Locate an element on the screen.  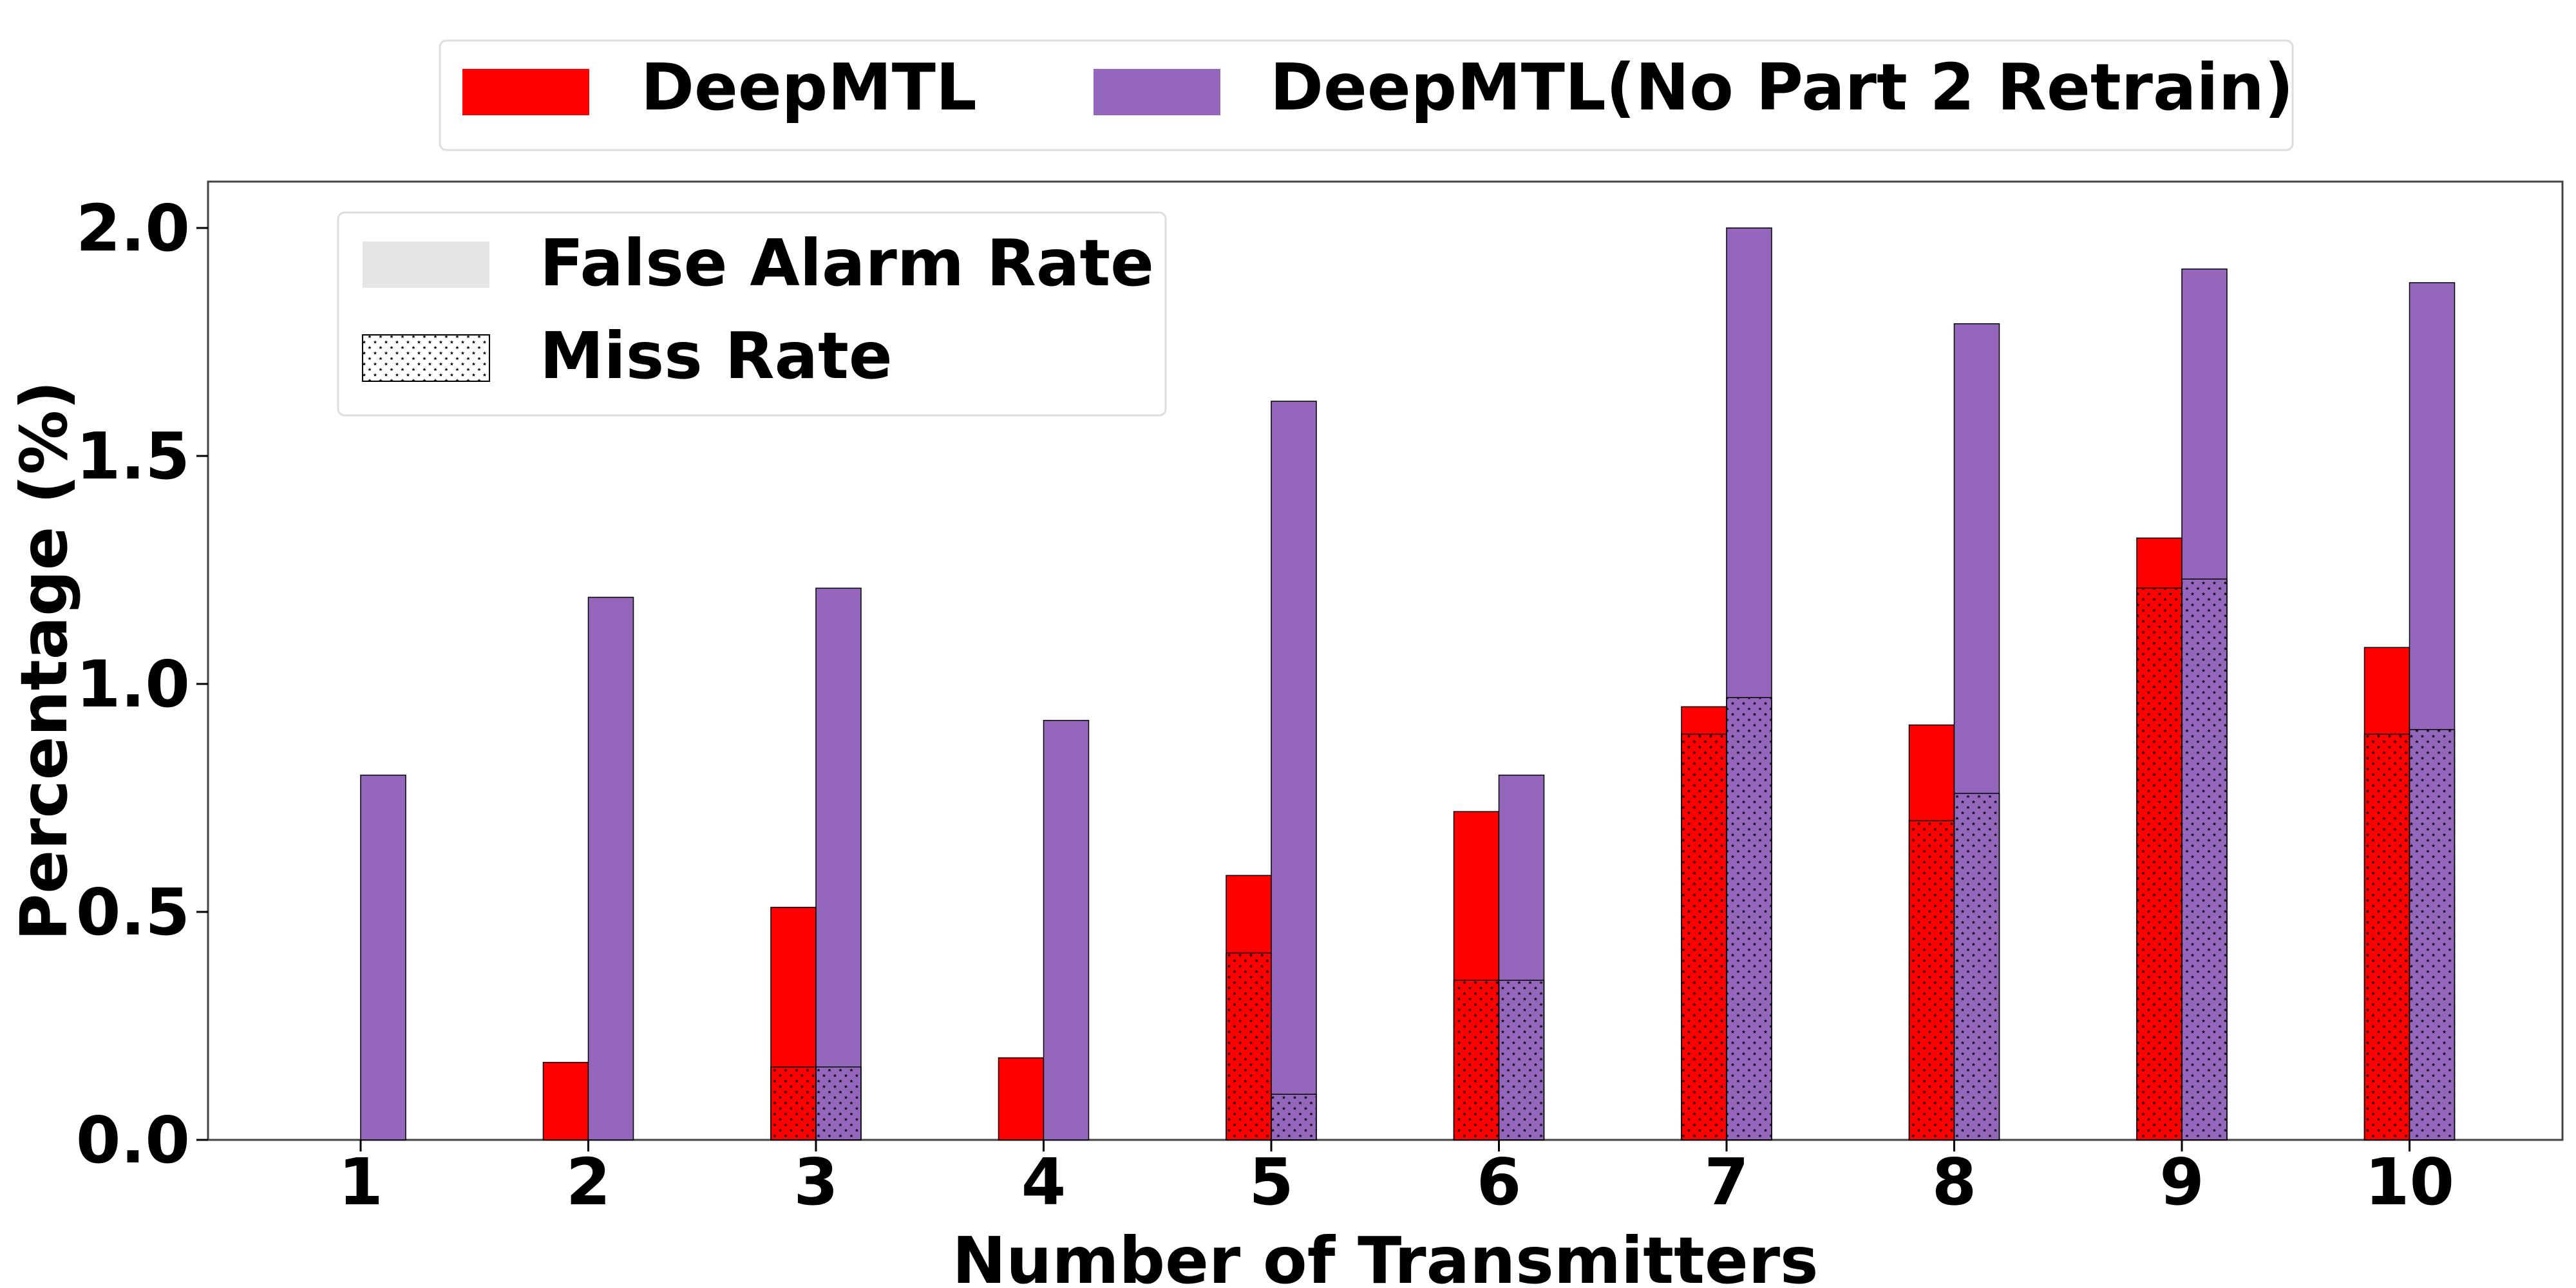
x-tick-label: 9 is located at coordinates (2181, 1182).